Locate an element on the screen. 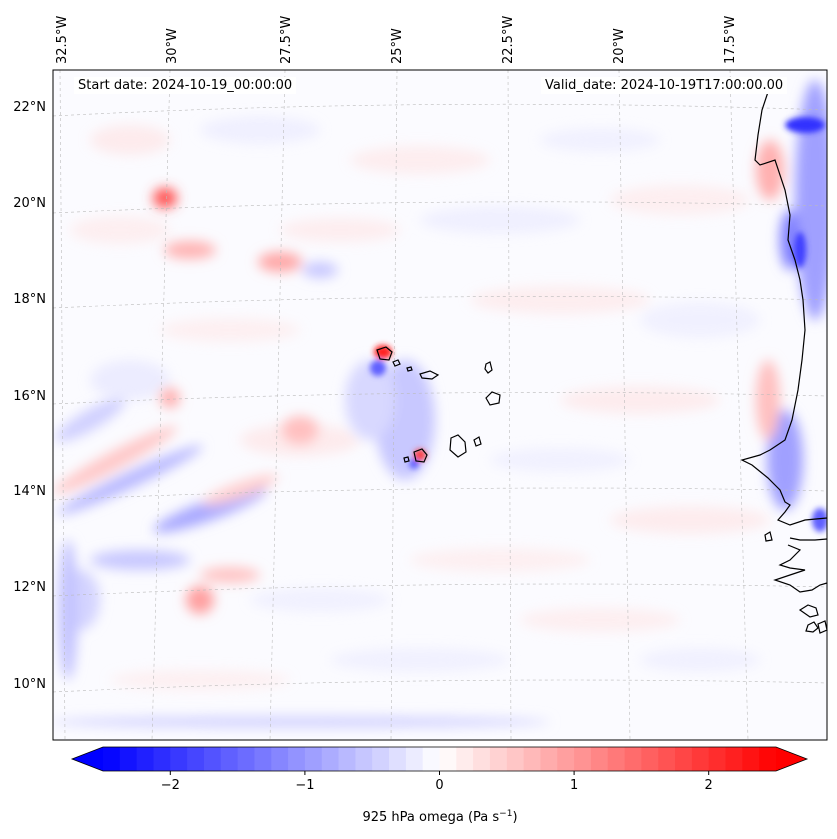 The image size is (837, 839). lon-label: 30°W is located at coordinates (172, 46).